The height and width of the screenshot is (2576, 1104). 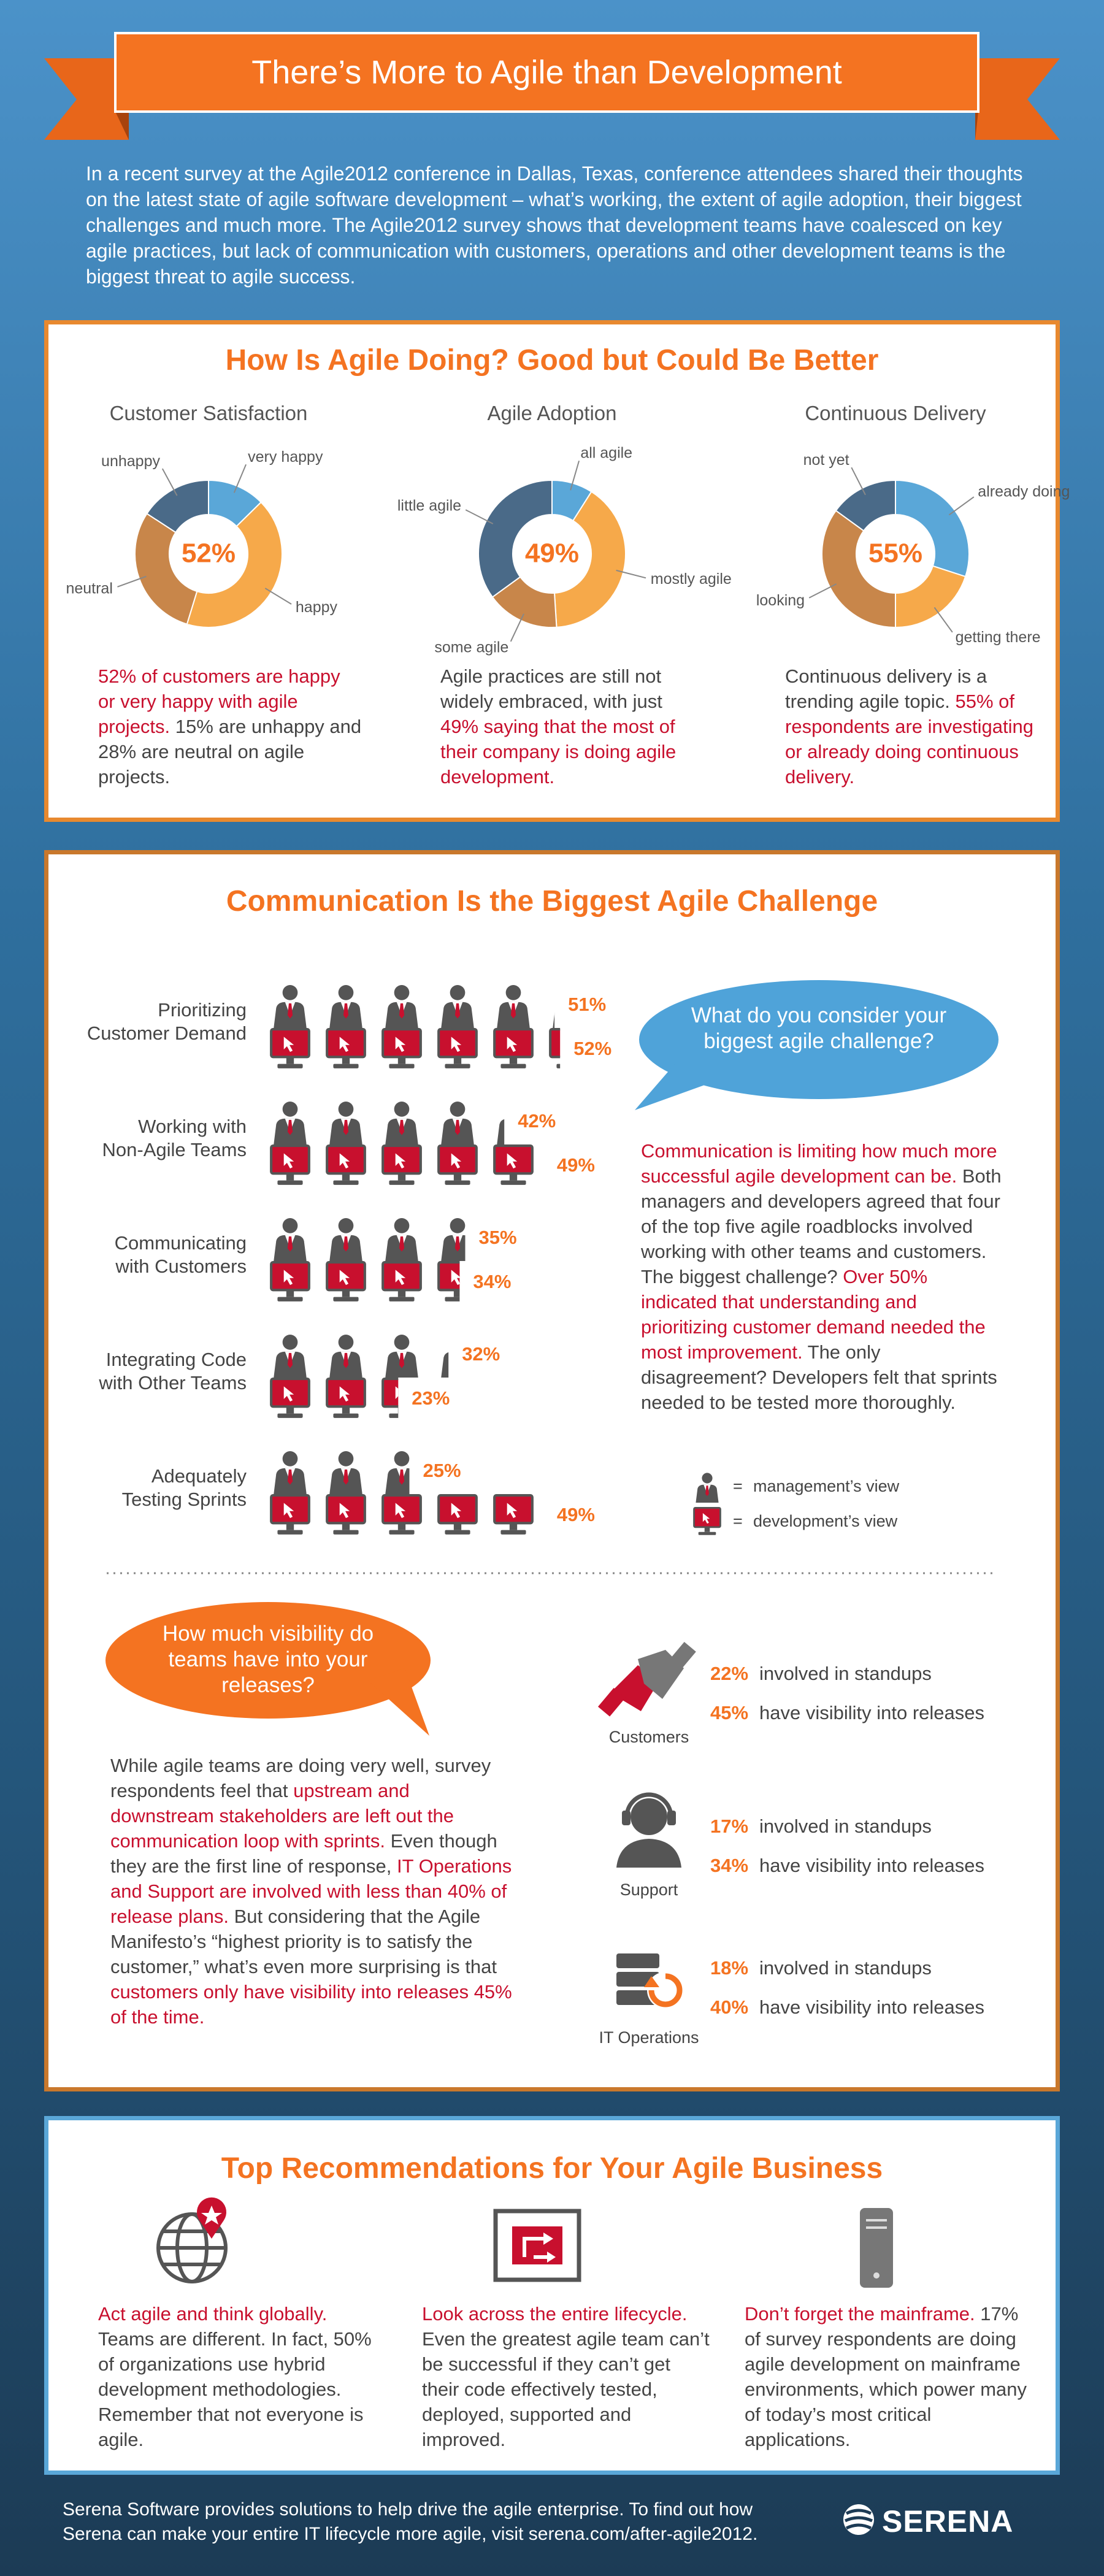 I want to click on stat-text: involved in standups, so click(x=845, y=1826).